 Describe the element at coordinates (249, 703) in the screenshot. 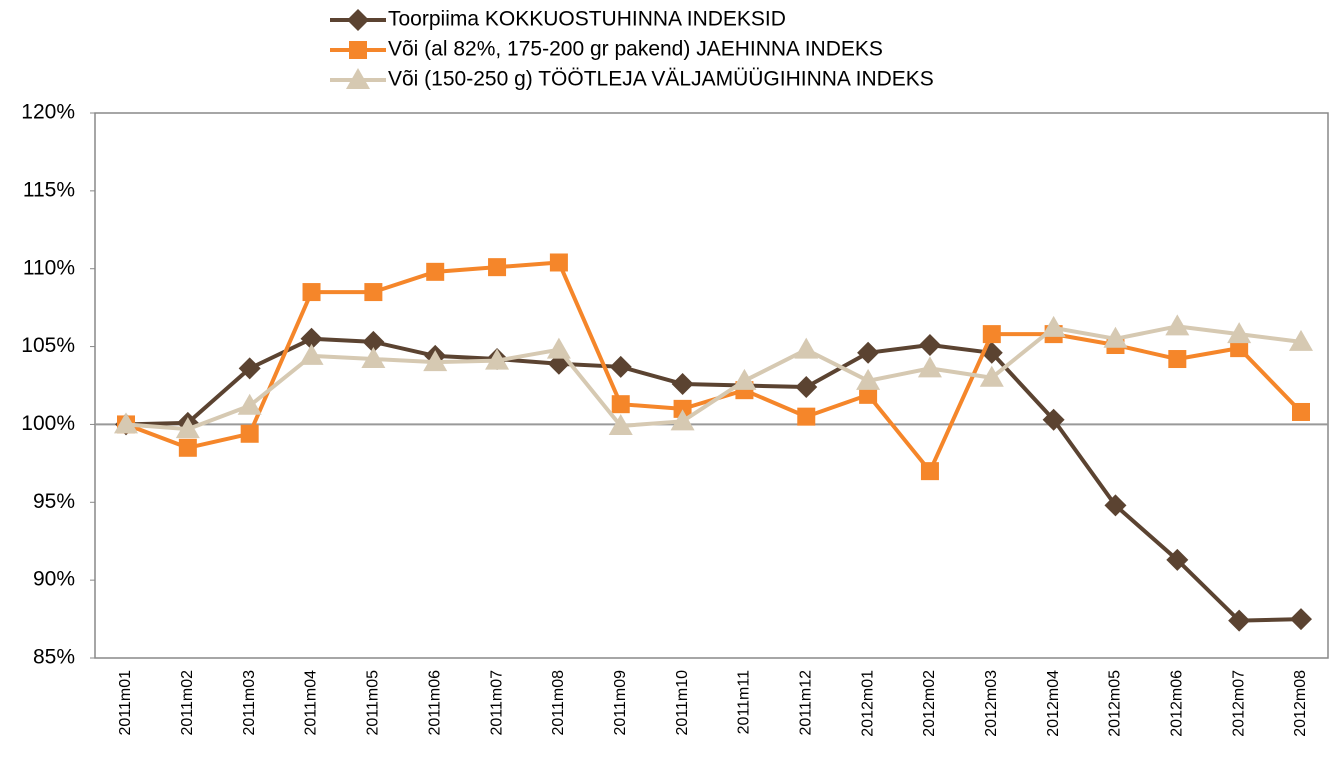

I see `x-tick-label: 2011m03` at that location.